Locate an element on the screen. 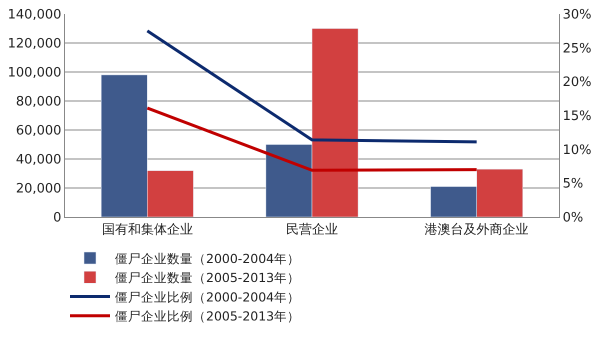 Image resolution: width=600 pixels, height=338 pixels. x-tick-label: 港澳台及外商企业 is located at coordinates (476, 230).